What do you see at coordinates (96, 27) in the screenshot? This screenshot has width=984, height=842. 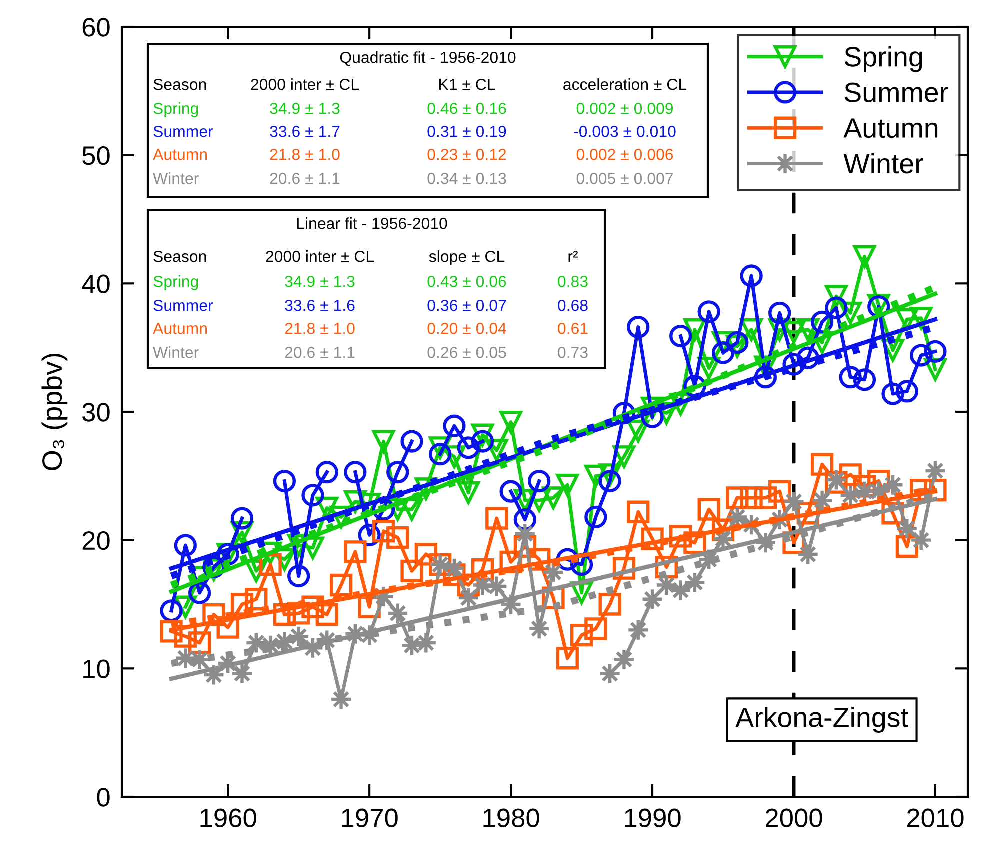 I see `y-tick-label: 60` at bounding box center [96, 27].